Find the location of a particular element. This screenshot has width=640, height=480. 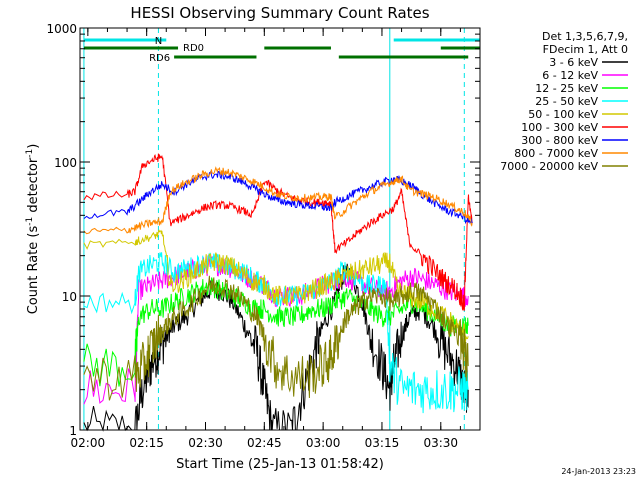

legend-label-4: 50 - 100 keV is located at coordinates (563, 114).